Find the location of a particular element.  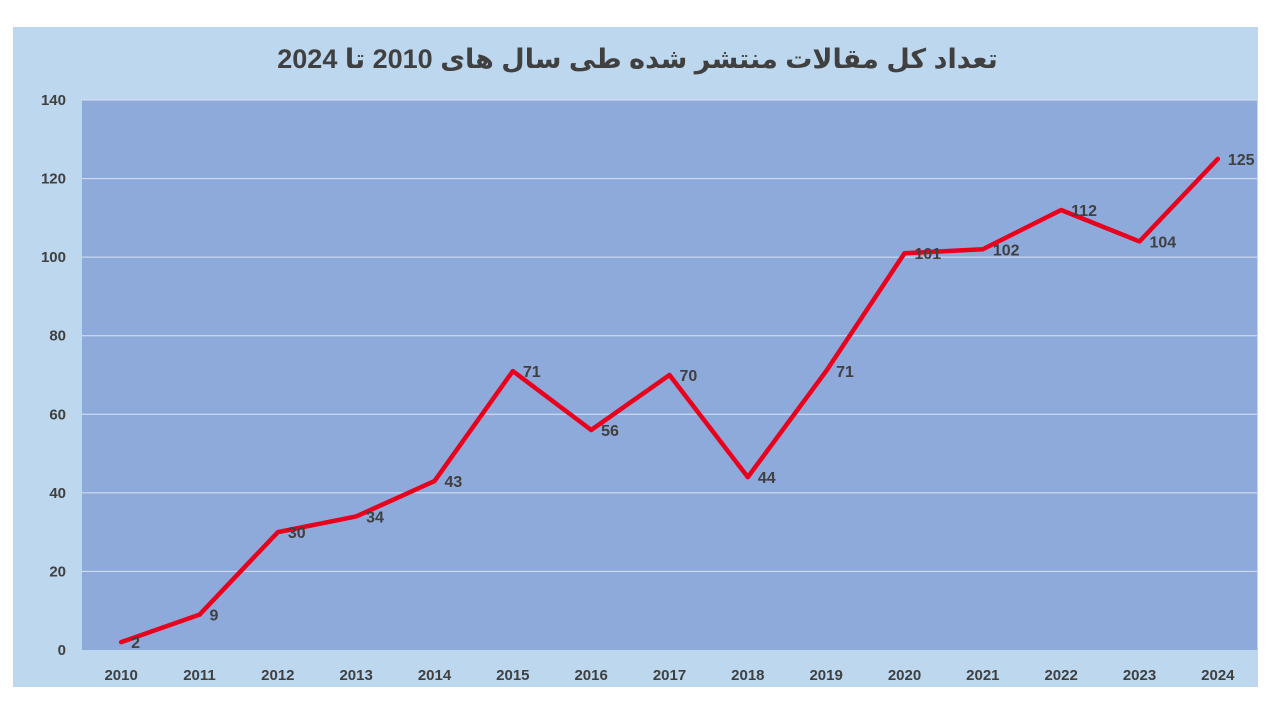

data-label: 2 is located at coordinates (135, 643).